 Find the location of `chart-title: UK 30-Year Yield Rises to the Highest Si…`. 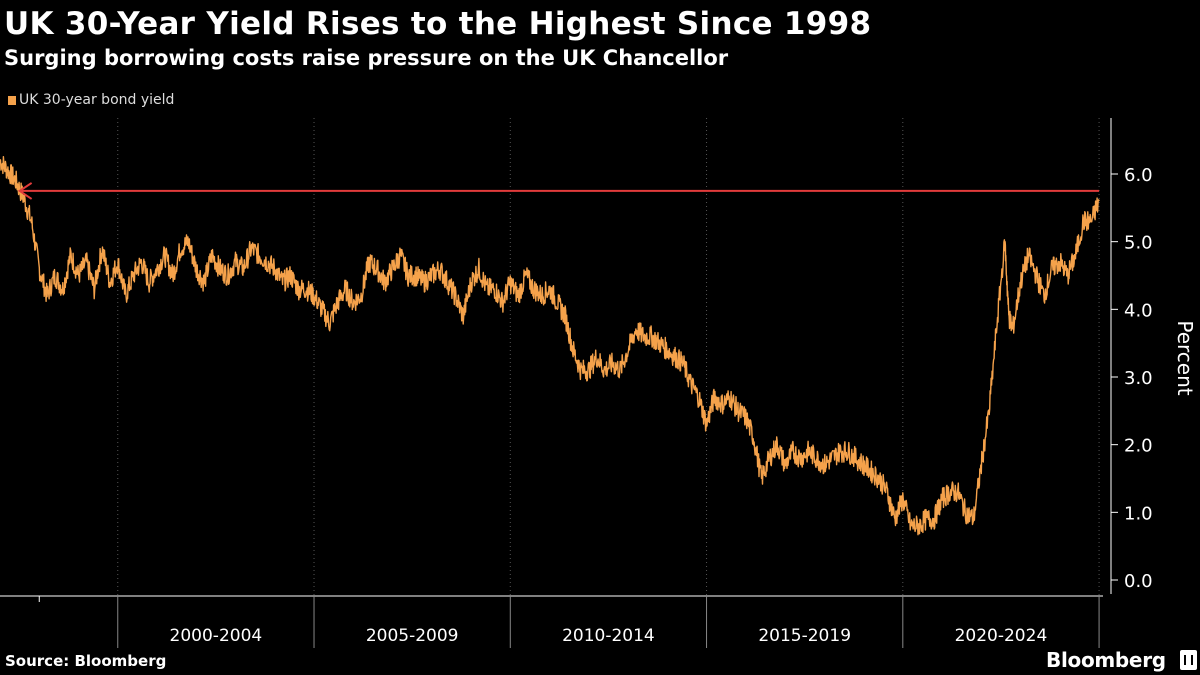

chart-title: UK 30-Year Yield Rises to the Highest Si… is located at coordinates (438, 24).